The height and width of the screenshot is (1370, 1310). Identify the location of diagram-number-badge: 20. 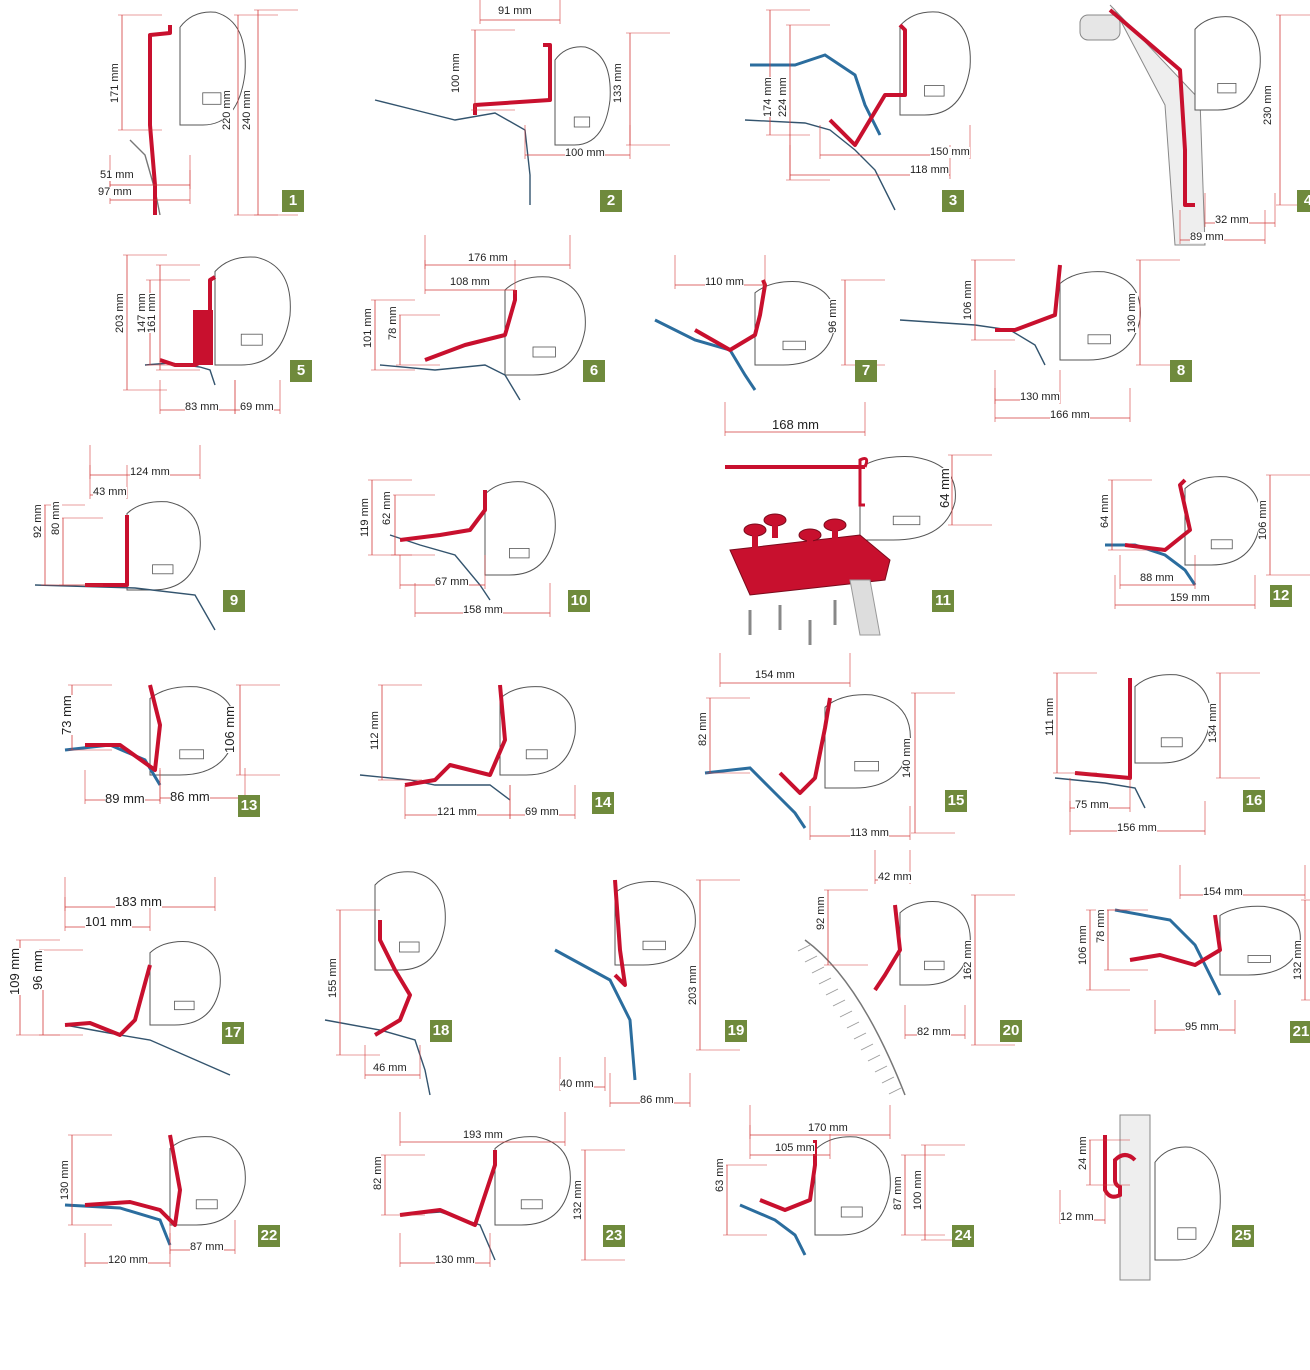
(1011, 1031).